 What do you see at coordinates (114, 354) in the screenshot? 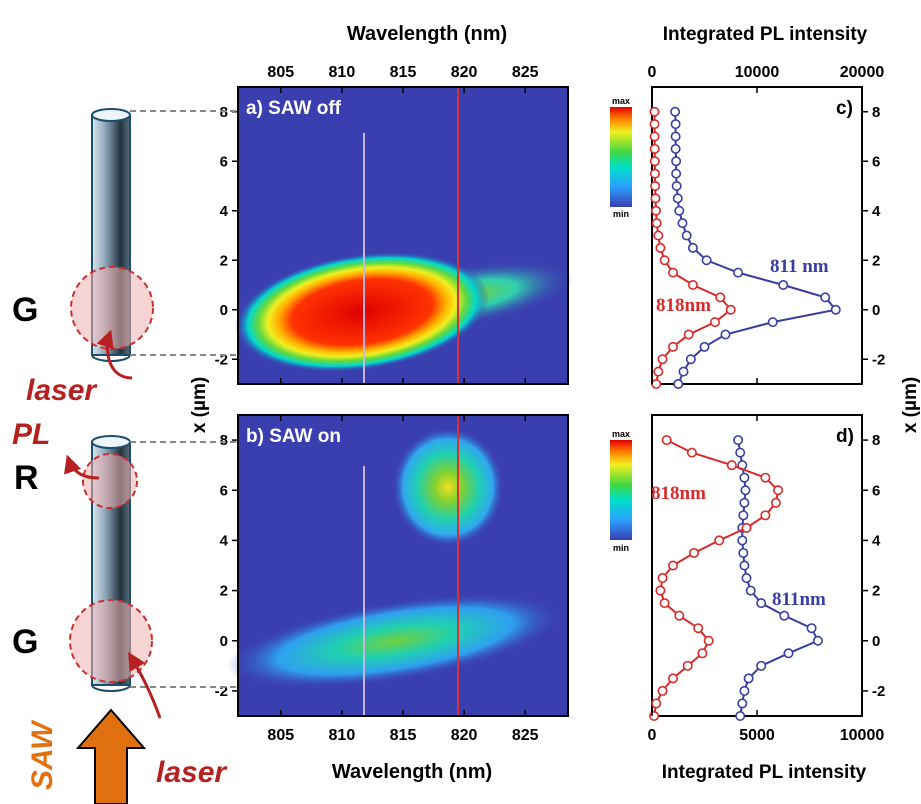
I see `laser-arrow-top` at bounding box center [114, 354].